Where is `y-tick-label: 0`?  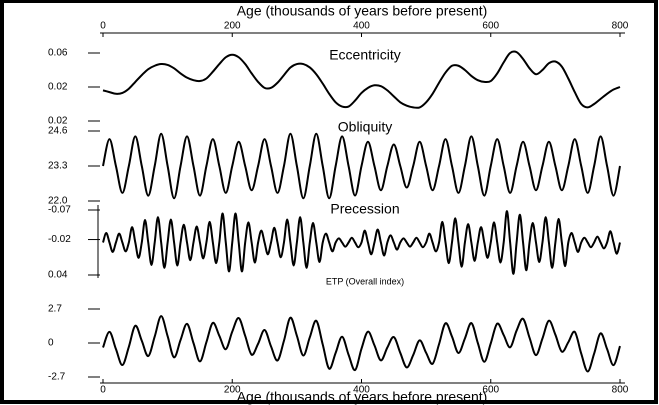 y-tick-label: 0 is located at coordinates (51, 343).